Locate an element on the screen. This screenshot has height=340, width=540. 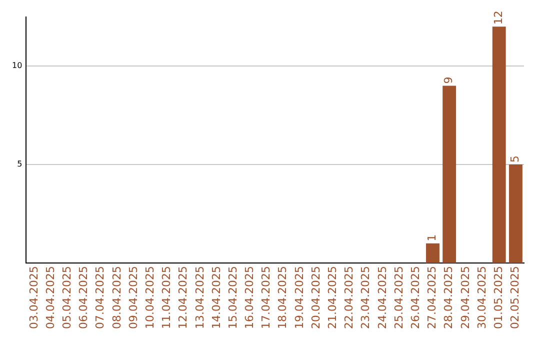
x-tick-label: 18.04.2025 is located at coordinates (283, 298).